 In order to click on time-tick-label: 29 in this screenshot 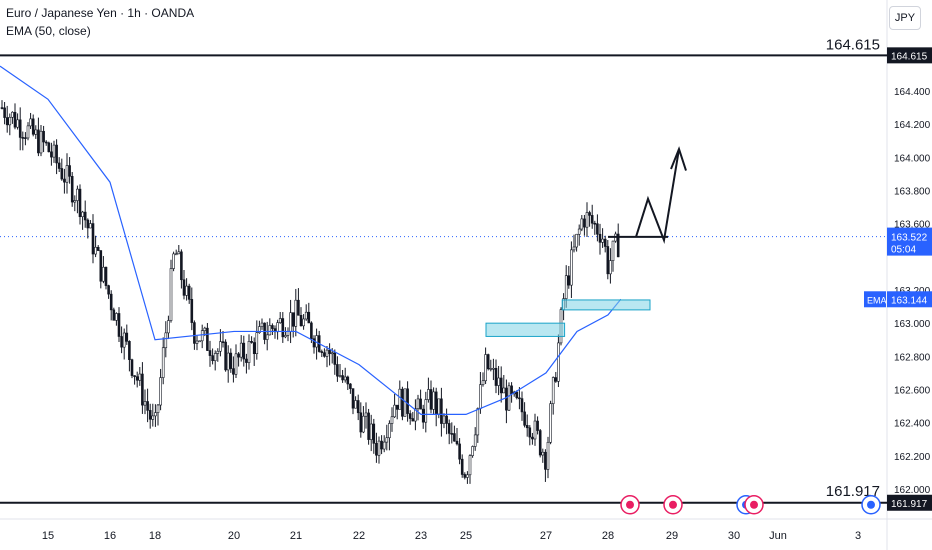, I will do `click(672, 536)`.